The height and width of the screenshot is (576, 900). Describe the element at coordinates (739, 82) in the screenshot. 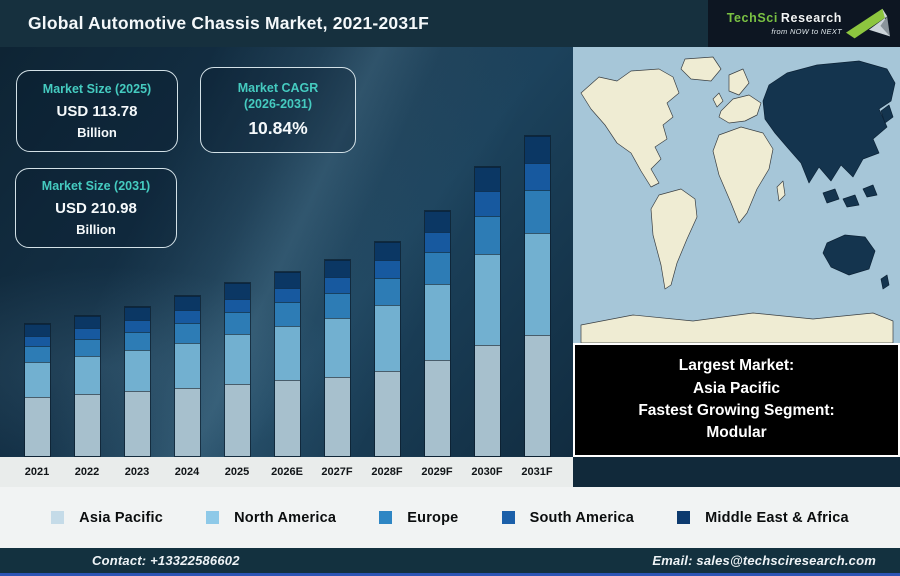

I see `region-scandinavia` at that location.